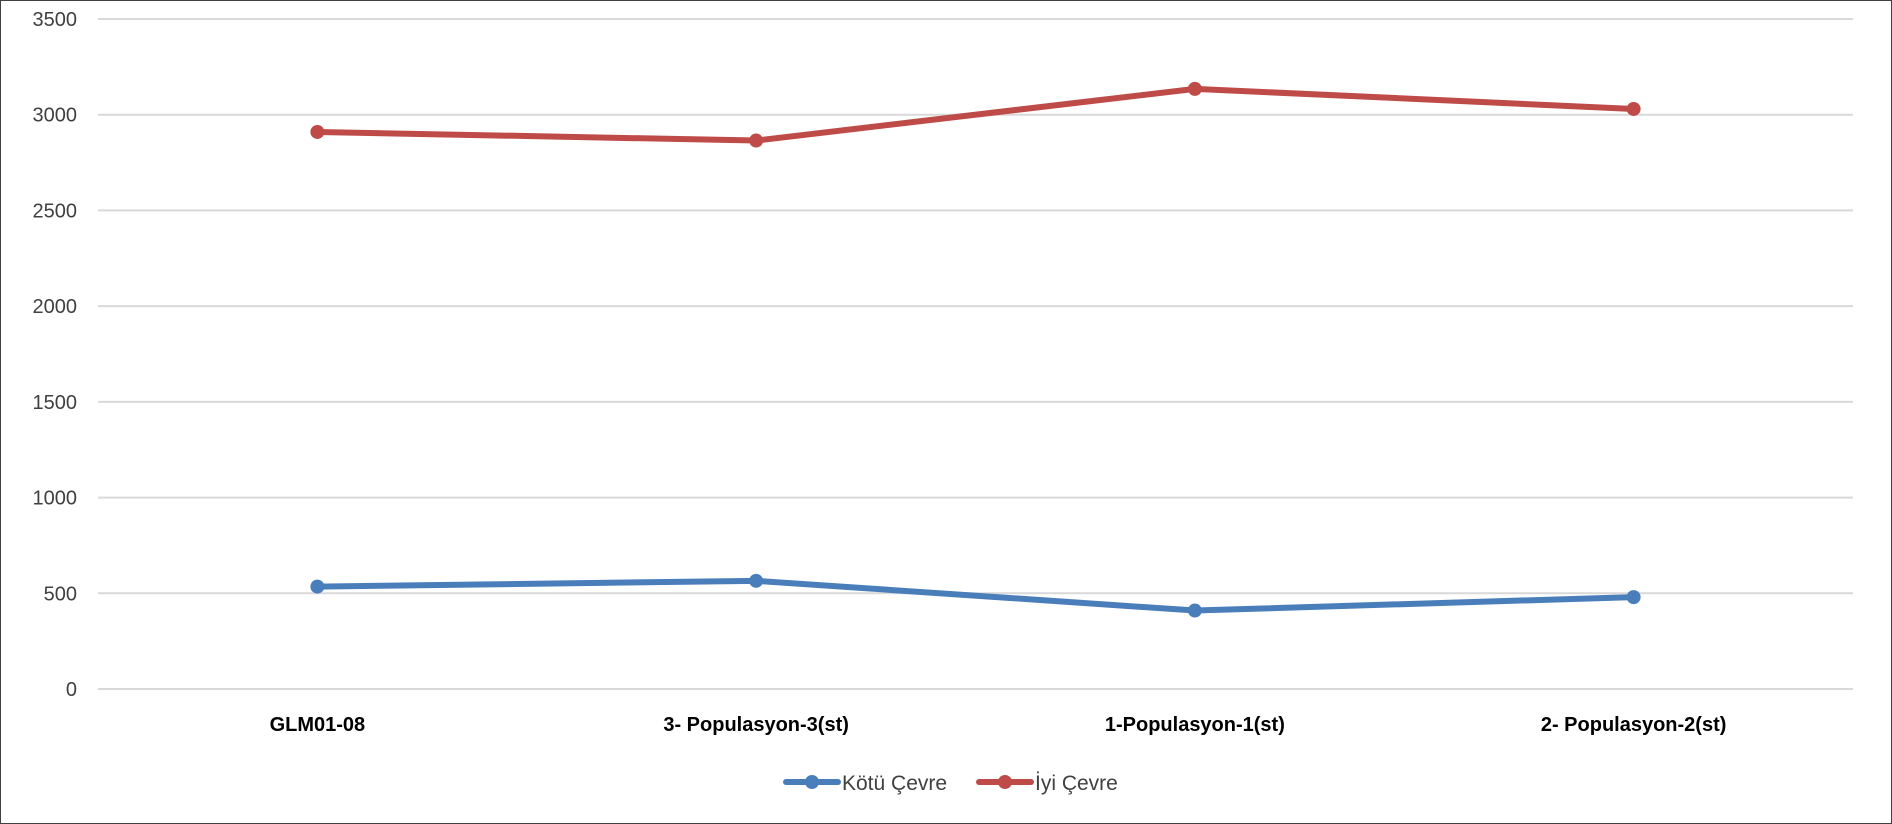  Describe the element at coordinates (55, 116) in the screenshot. I see `y-tick-label-3000: 3000` at that location.